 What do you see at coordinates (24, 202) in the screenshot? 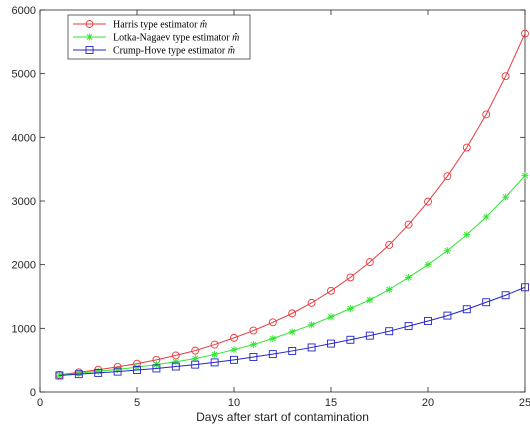
I see `y-tick-label: 3000` at bounding box center [24, 202].